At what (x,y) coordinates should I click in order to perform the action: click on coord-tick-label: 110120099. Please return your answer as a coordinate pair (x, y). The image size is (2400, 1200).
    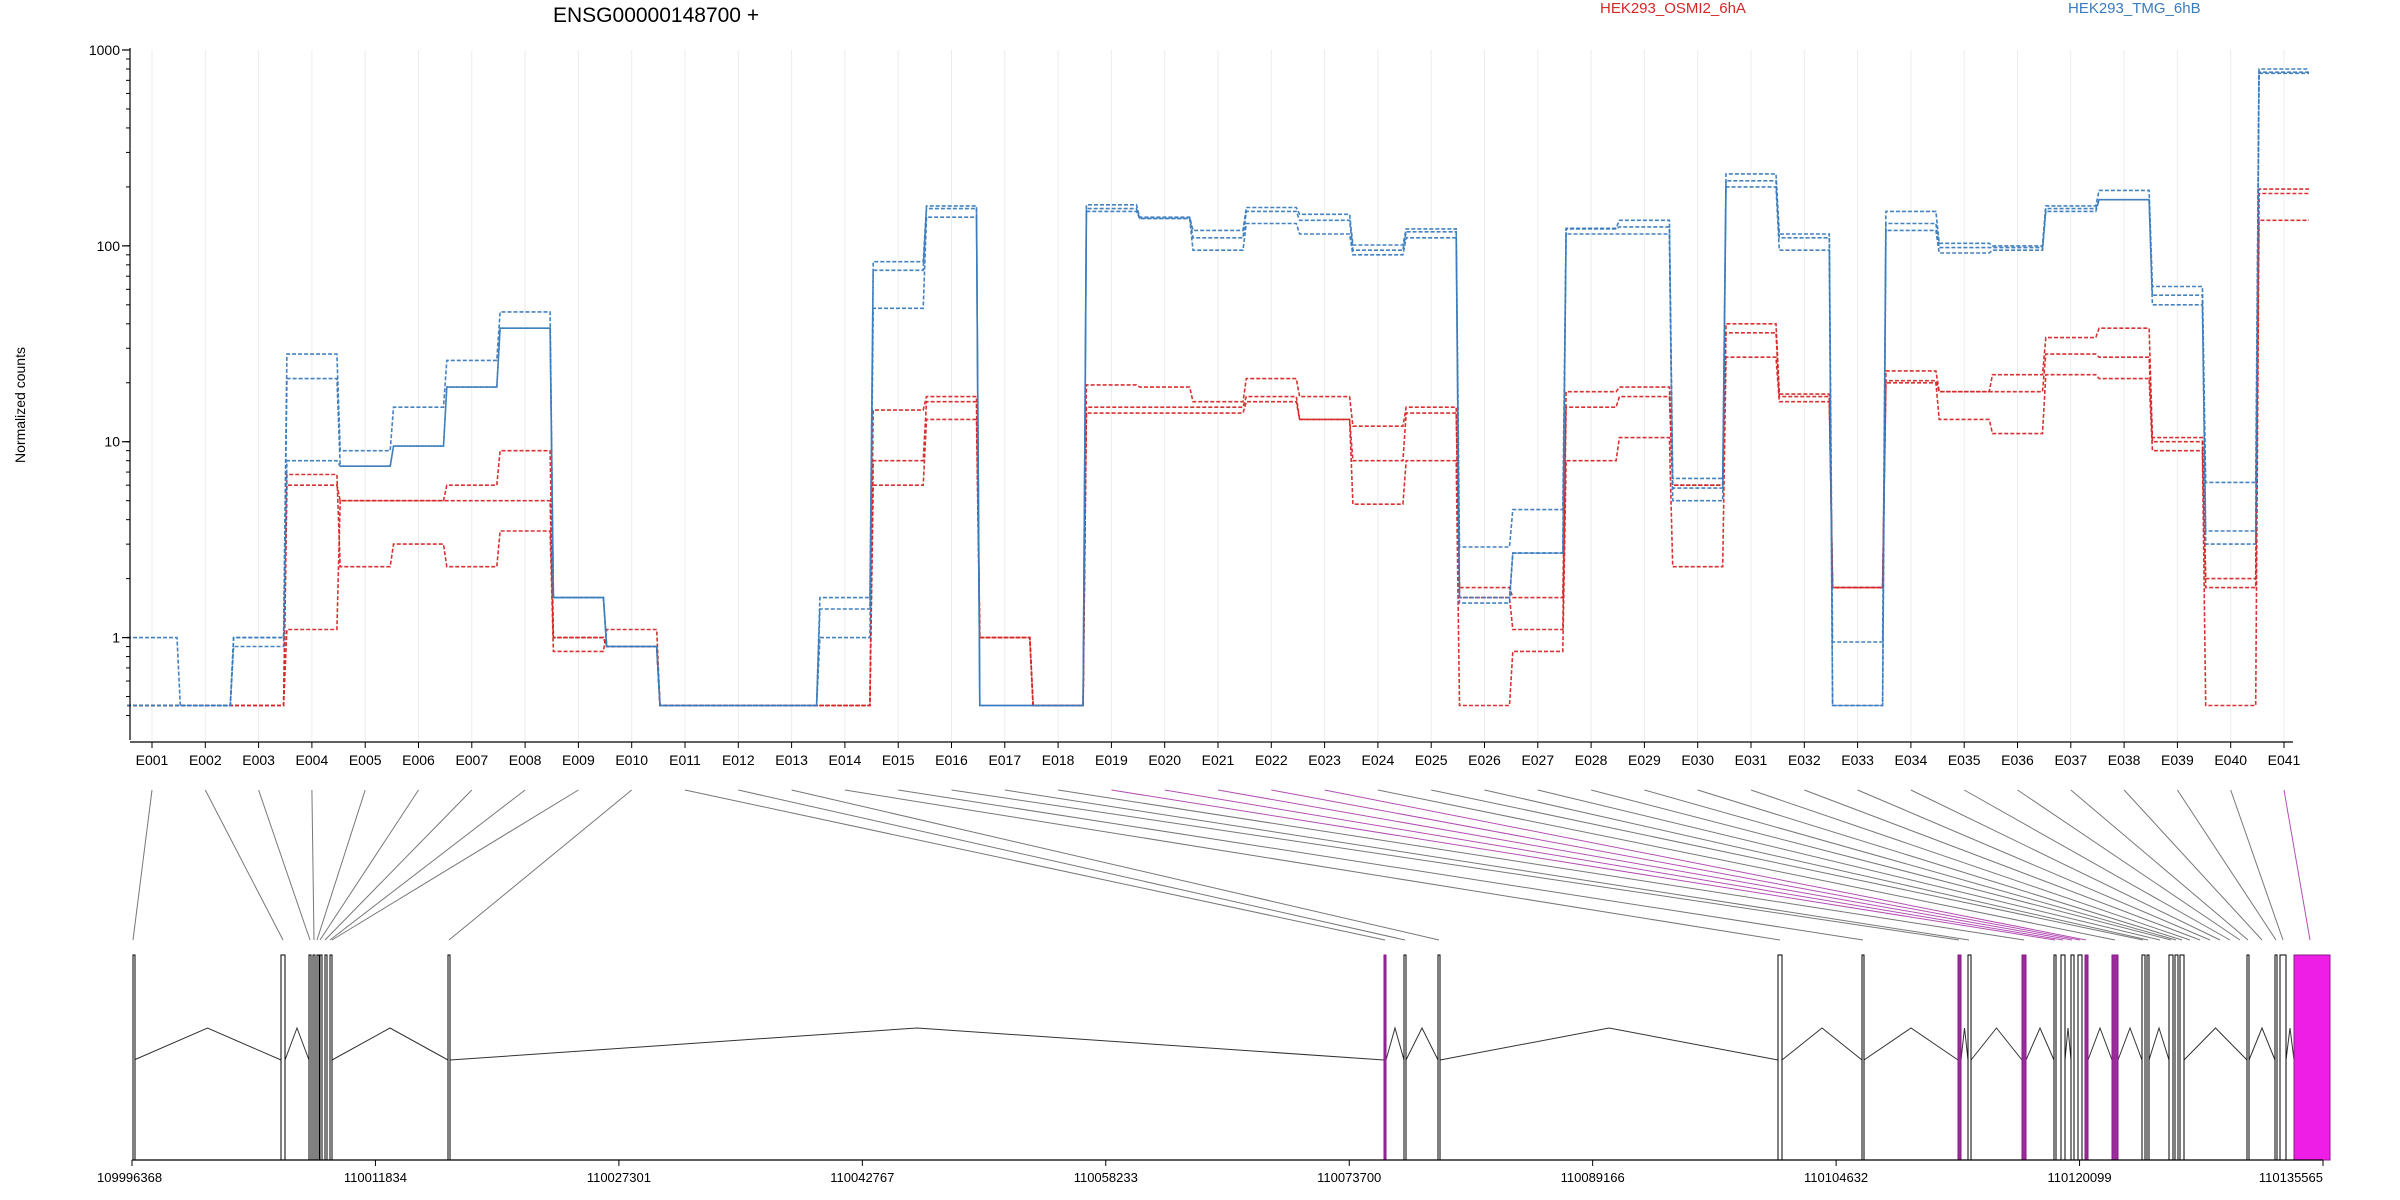
    Looking at the image, I should click on (2080, 1177).